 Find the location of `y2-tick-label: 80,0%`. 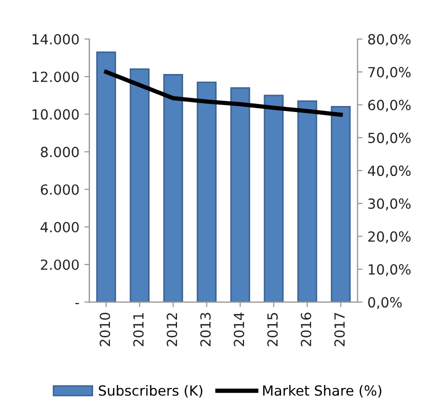

y2-tick-label: 80,0% is located at coordinates (389, 40).